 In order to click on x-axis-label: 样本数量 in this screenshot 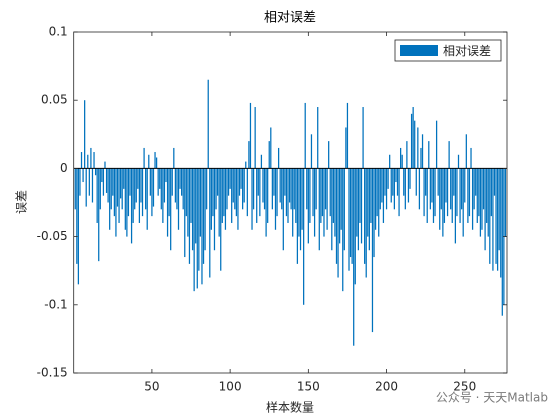, I will do `click(290, 407)`.